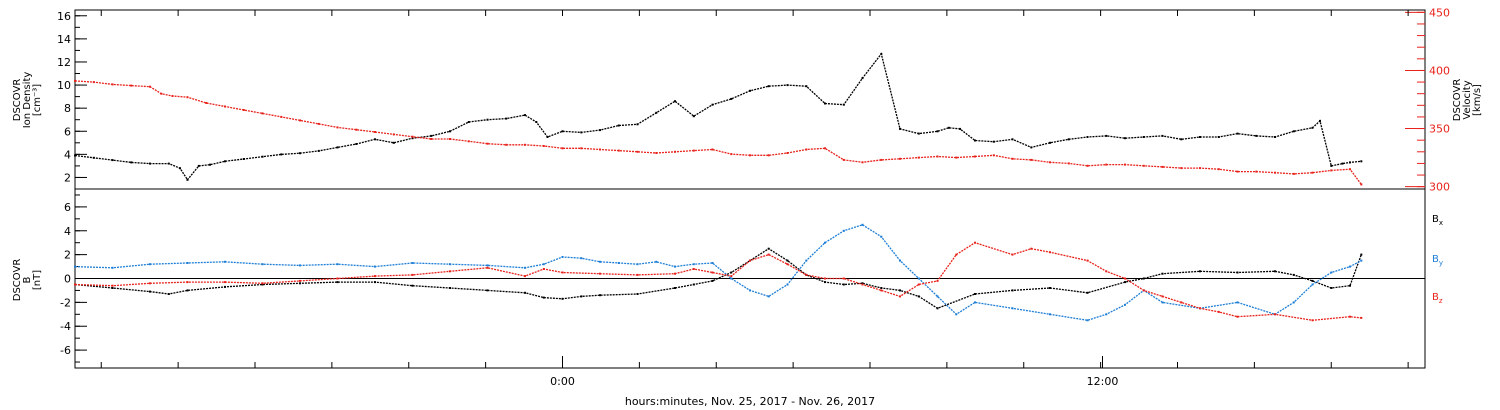  What do you see at coordinates (1439, 129) in the screenshot?
I see `y2-tick-label: 350` at bounding box center [1439, 129].